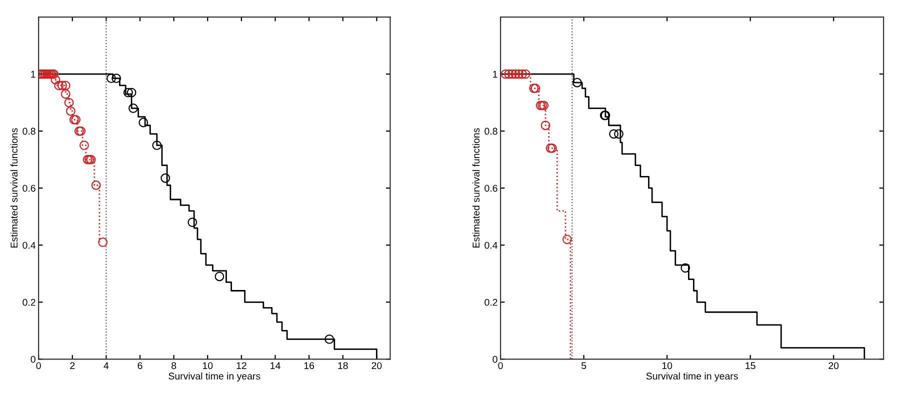 The height and width of the screenshot is (396, 897). What do you see at coordinates (309, 366) in the screenshot?
I see `x-tick-label: 16` at bounding box center [309, 366].